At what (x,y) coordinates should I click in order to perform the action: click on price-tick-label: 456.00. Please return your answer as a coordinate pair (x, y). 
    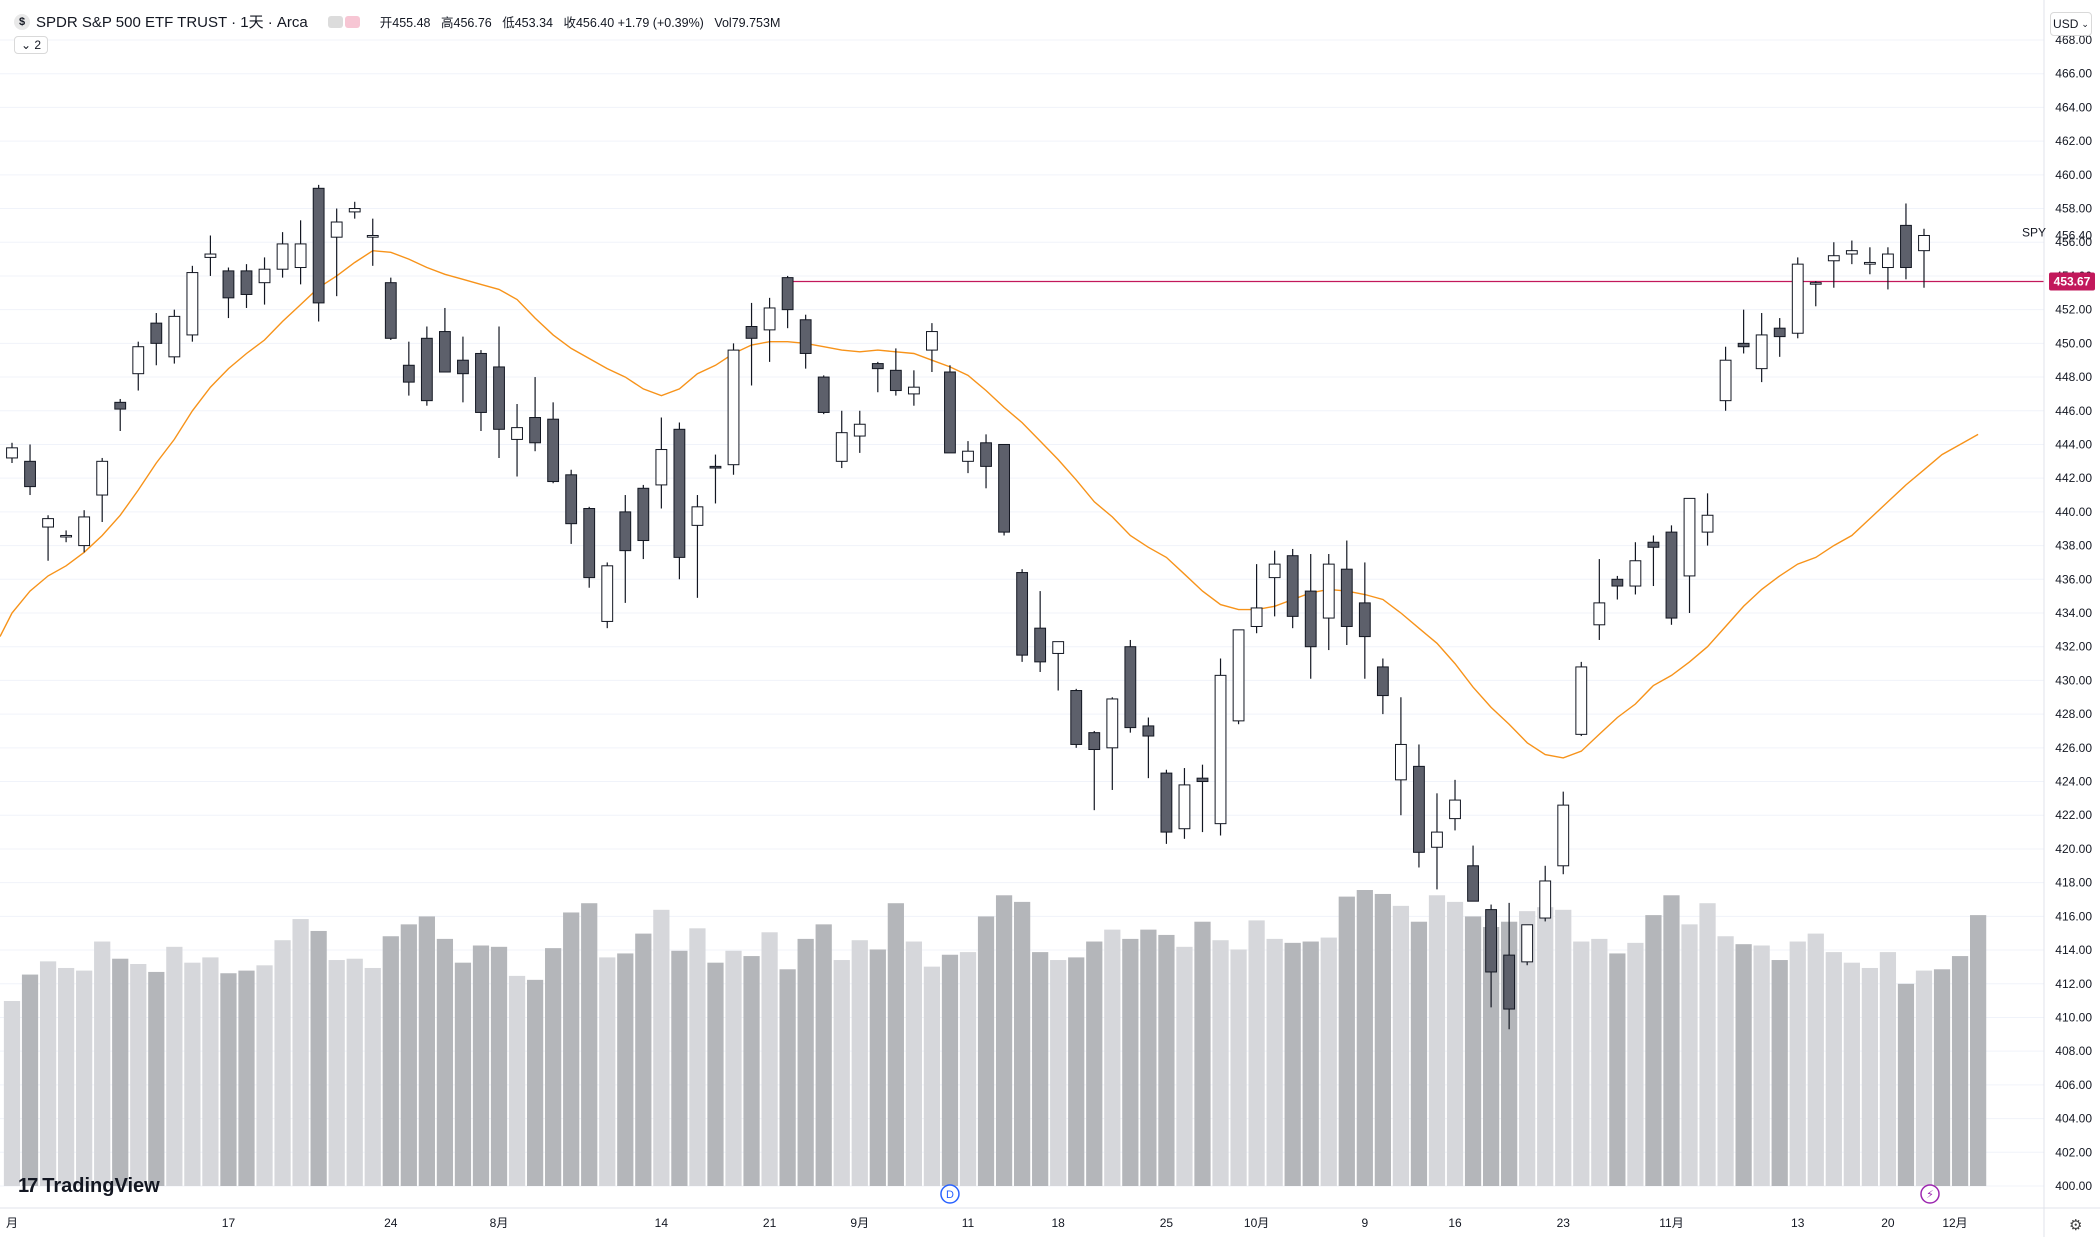
    Looking at the image, I should click on (2073, 242).